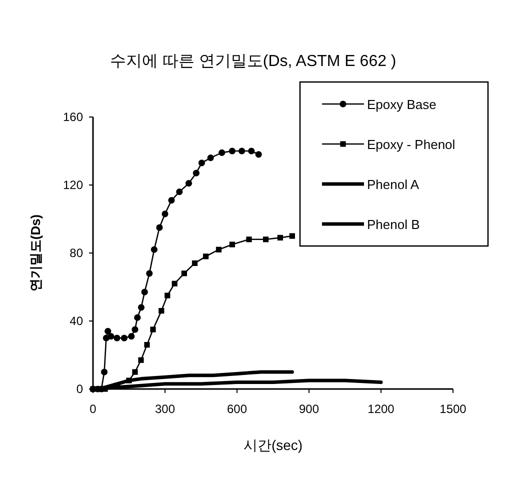 The width and height of the screenshot is (509, 479). Describe the element at coordinates (273, 445) in the screenshot. I see `x-axis-title: 시간(sec)` at that location.